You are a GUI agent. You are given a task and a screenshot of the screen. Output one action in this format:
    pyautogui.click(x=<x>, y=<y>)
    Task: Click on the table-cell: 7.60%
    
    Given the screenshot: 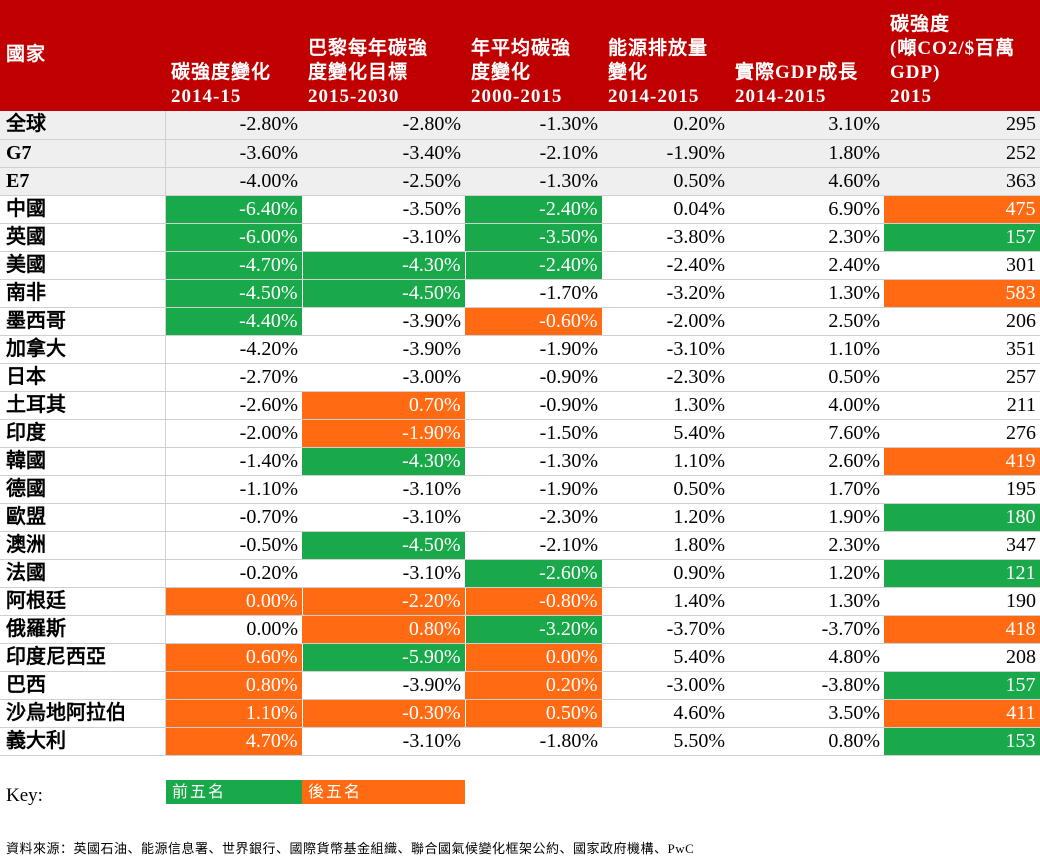 What is the action you would take?
    pyautogui.click(x=806, y=433)
    